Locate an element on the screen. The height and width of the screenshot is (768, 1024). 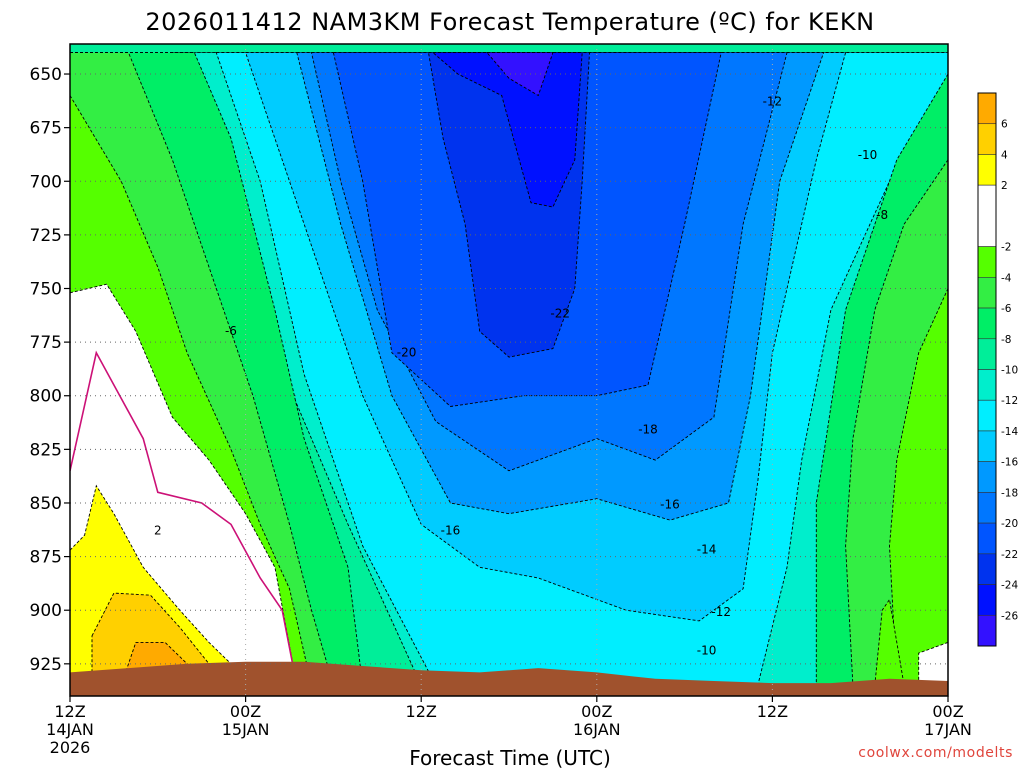
y-tick-label: 750 is located at coordinates (46, 290).